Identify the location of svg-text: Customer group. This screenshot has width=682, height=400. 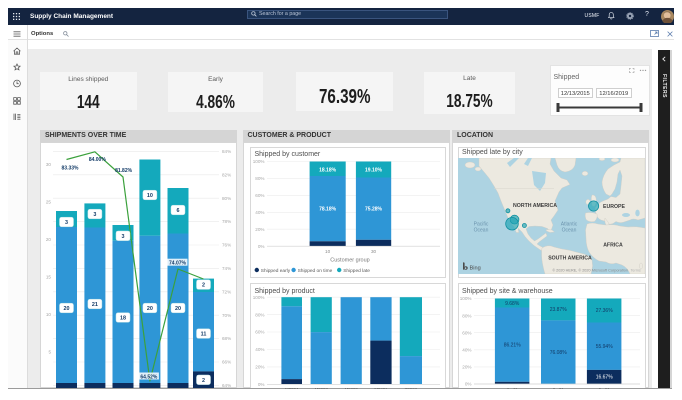
(349, 261).